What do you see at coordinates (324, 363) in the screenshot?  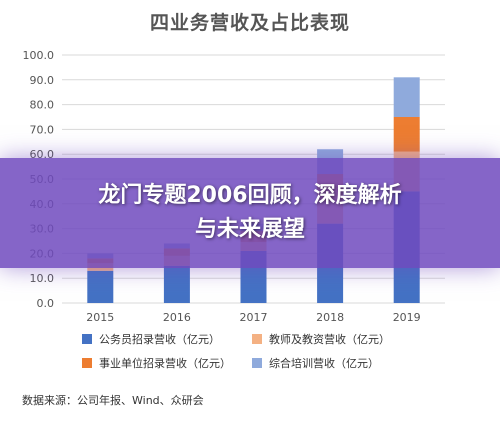 I see `legend-label: 综合培训营收（亿元）` at bounding box center [324, 363].